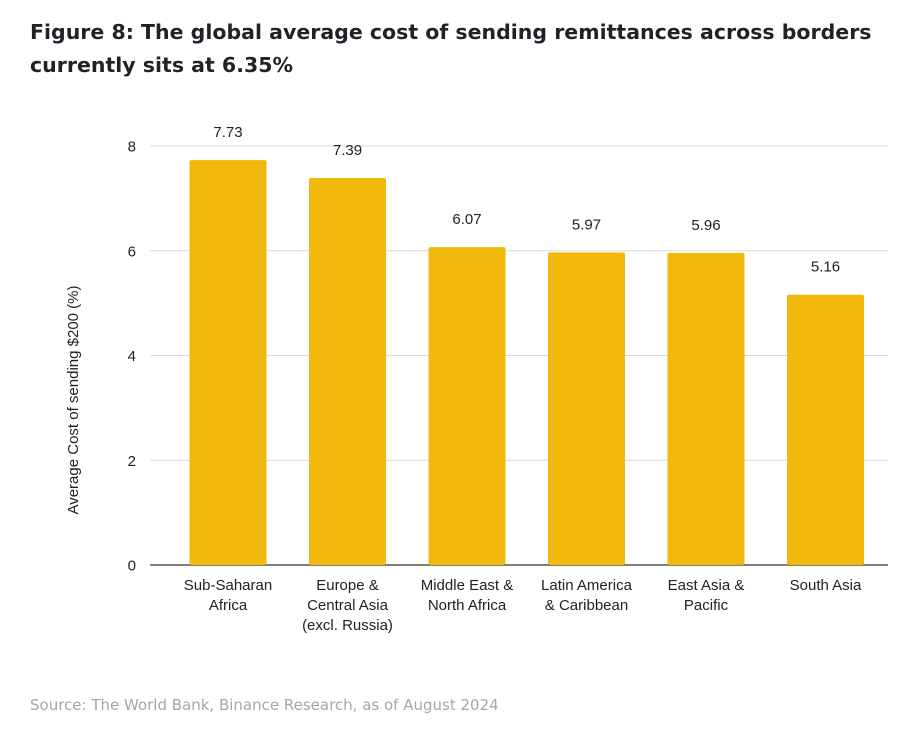 The image size is (921, 736). What do you see at coordinates (825, 267) in the screenshot?
I see `data-label: 5.16` at bounding box center [825, 267].